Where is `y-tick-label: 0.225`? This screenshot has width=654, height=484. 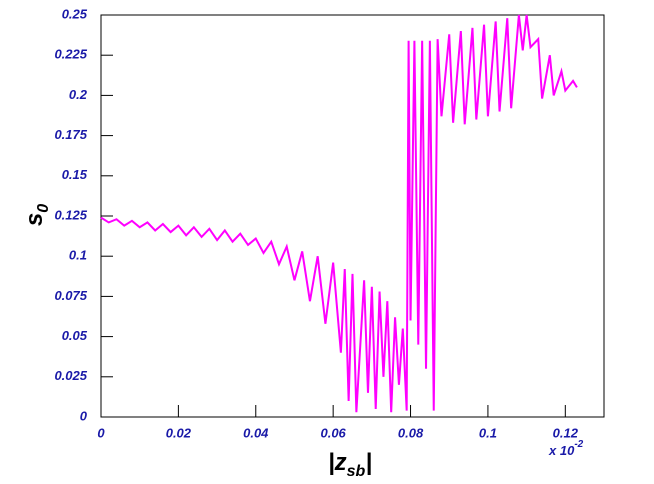
y-tick-label: 0.225 is located at coordinates (70, 54).